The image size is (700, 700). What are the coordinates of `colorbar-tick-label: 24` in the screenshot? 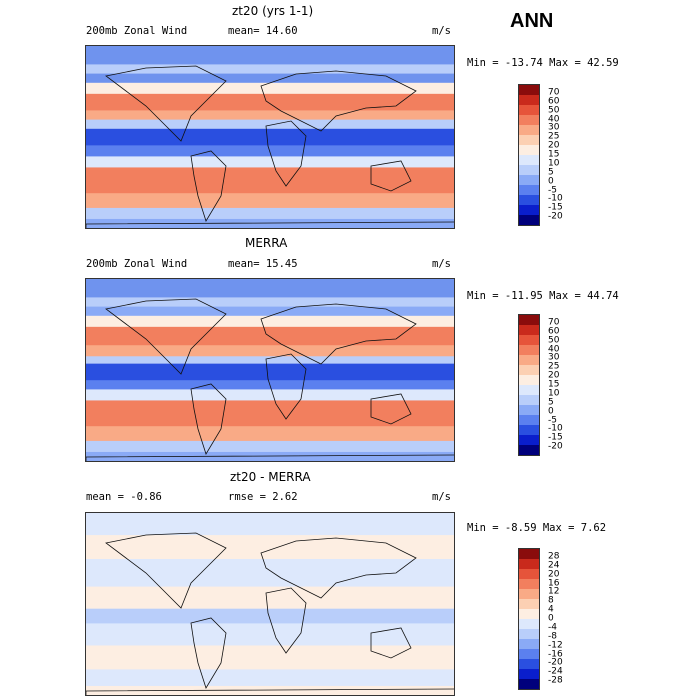 It's located at (554, 565).